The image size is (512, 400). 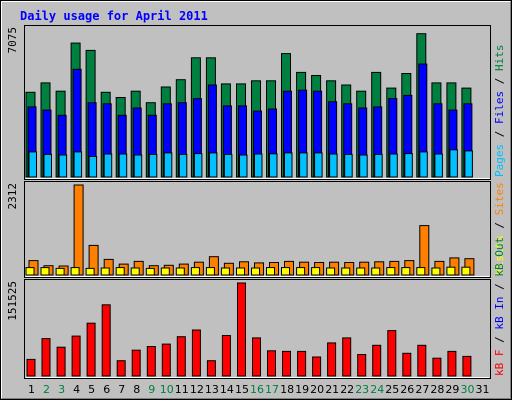 I want to click on x-tick-day-16: 16, so click(x=257, y=389).